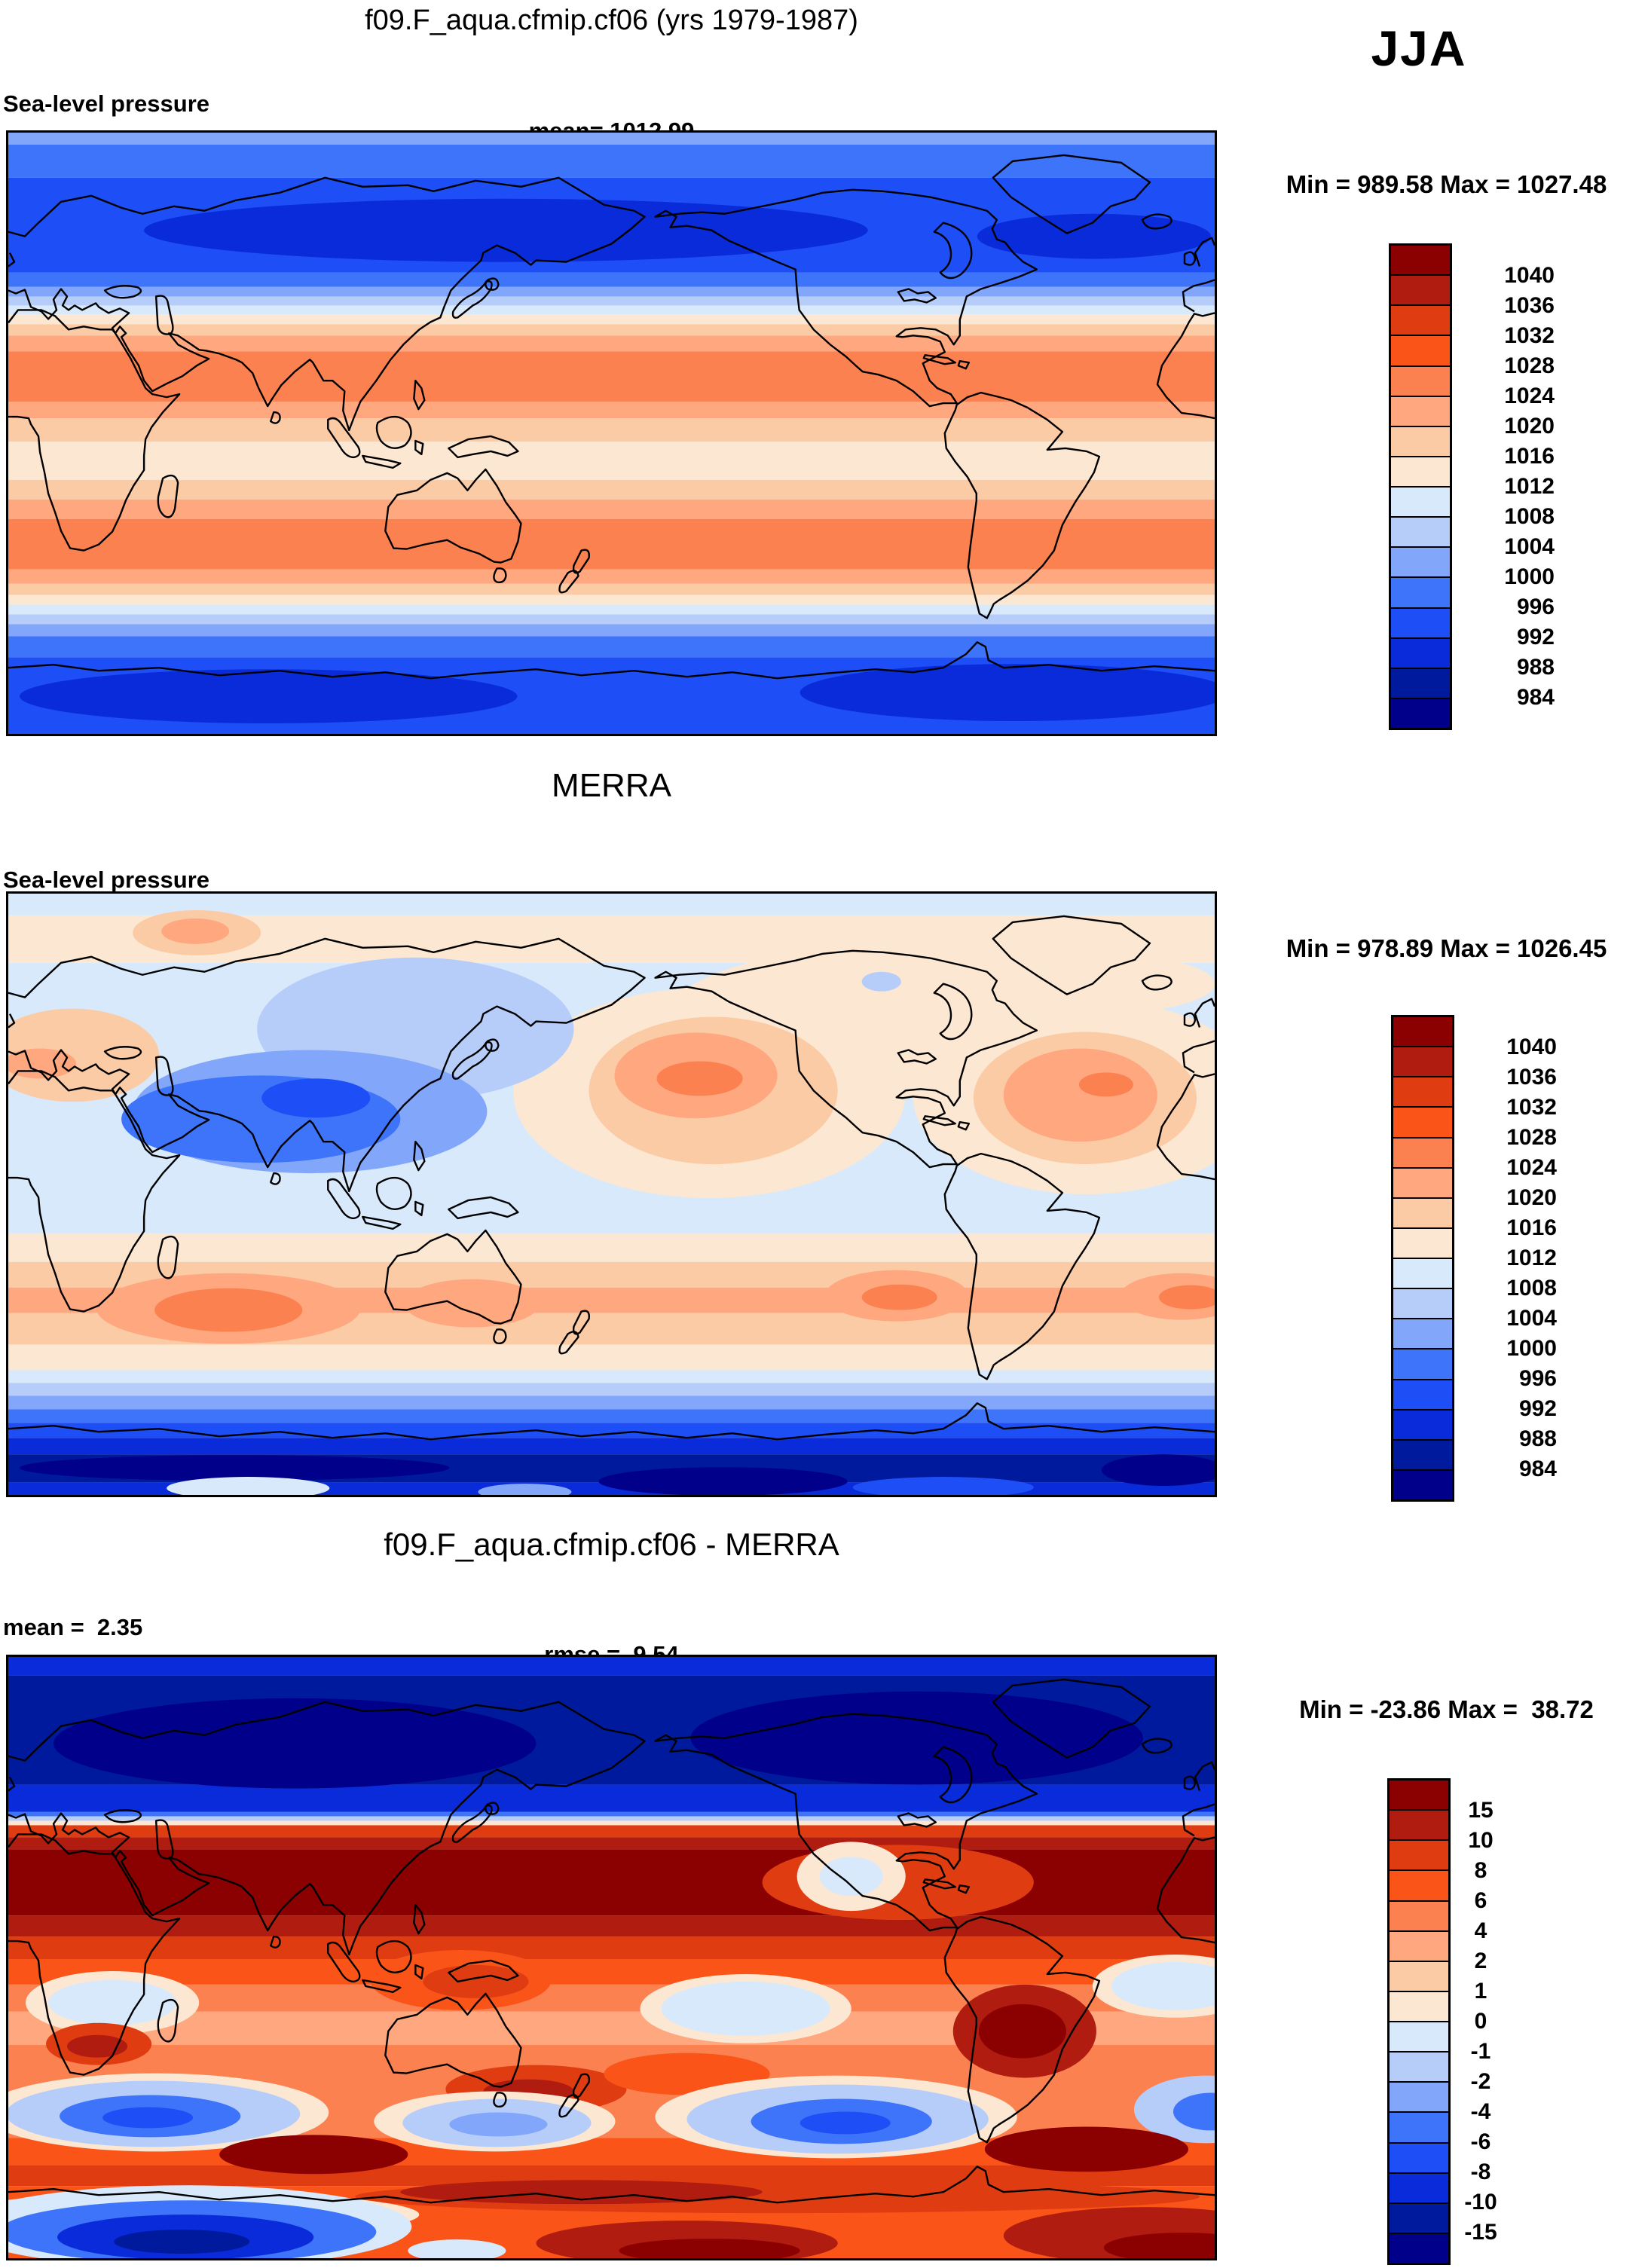  I want to click on colorbar-tick-label: 1028, so click(1531, 1137).